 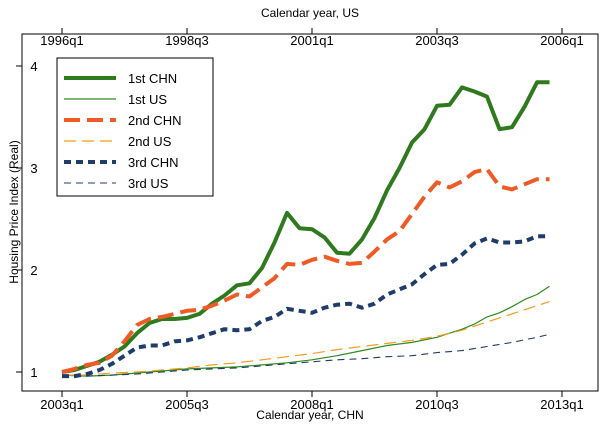 I want to click on legend: 1st CHN 1st US 2nd CHN 2nd US 3rd CHN 3rd US, so click(x=135, y=127).